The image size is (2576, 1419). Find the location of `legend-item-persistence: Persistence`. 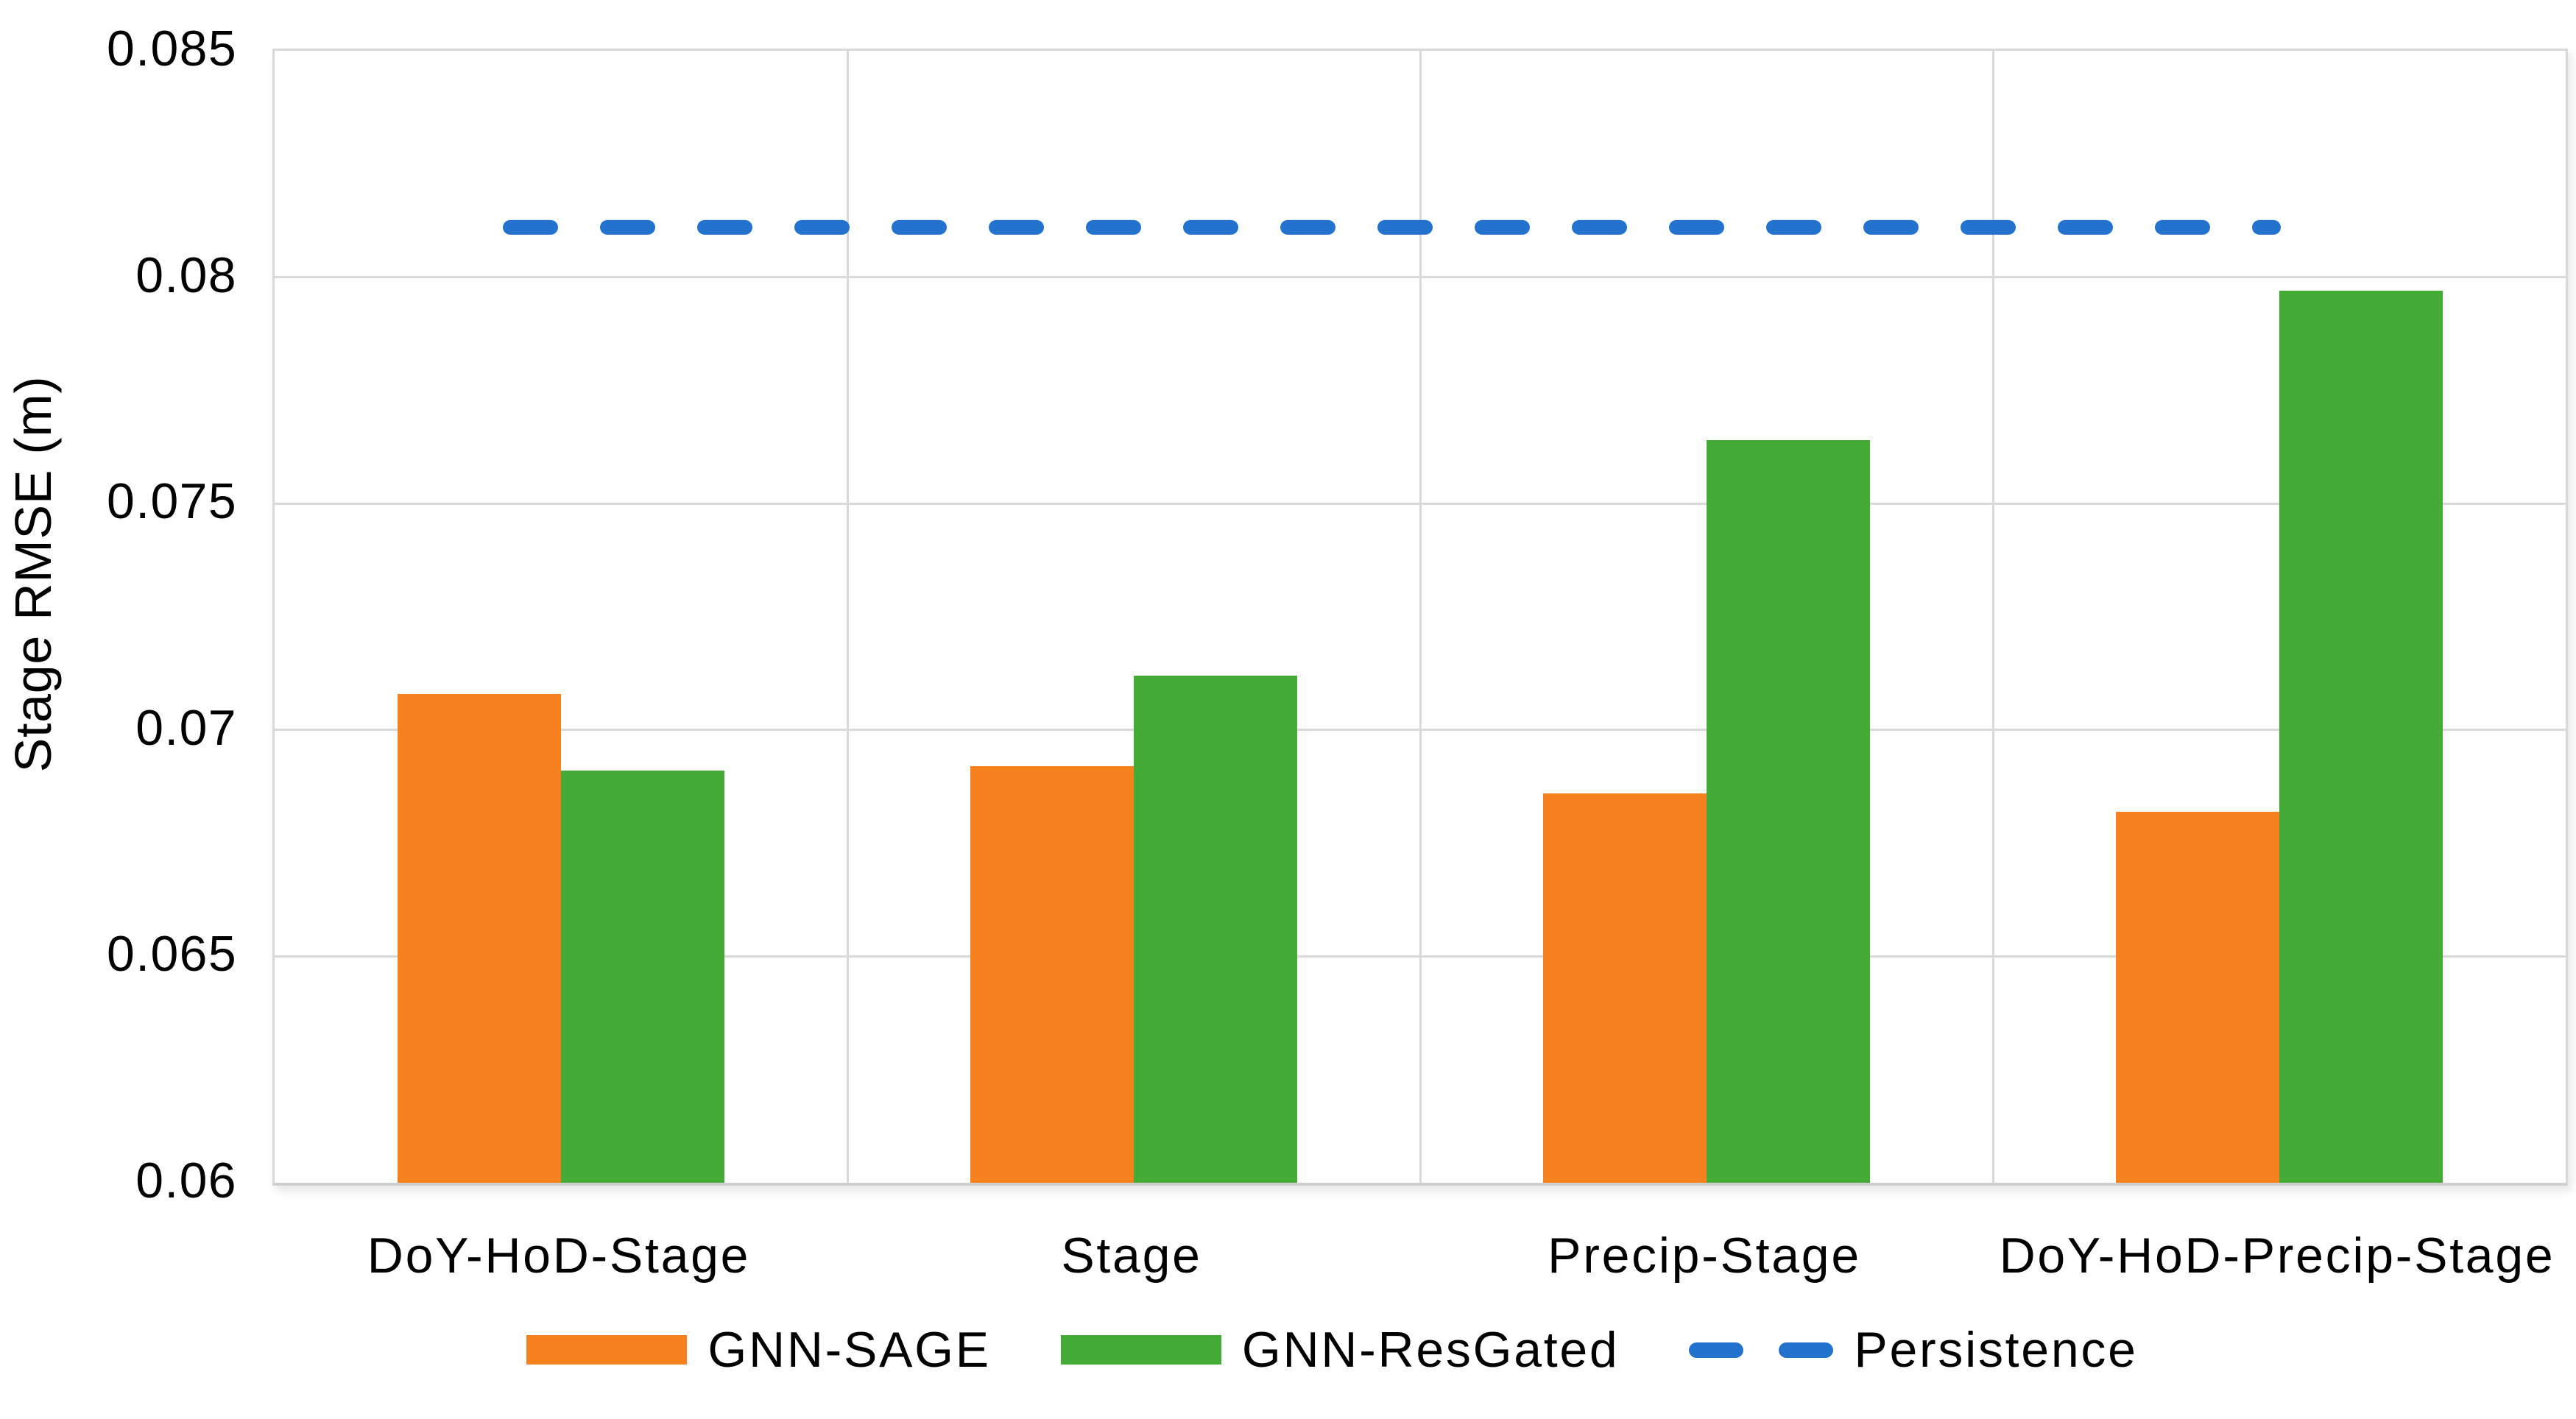

legend-item-persistence: Persistence is located at coordinates (1913, 1350).